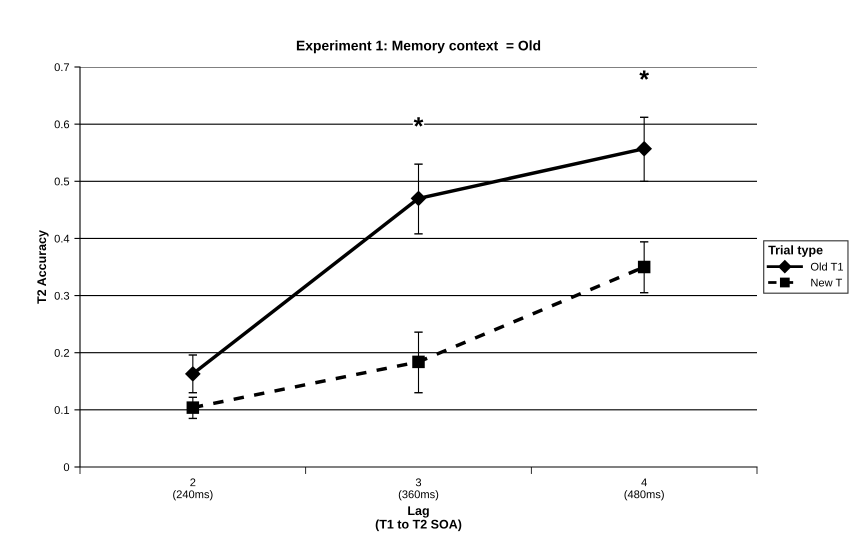 The height and width of the screenshot is (554, 865). I want to click on x-tick-label: 2 (240ms), so click(193, 489).